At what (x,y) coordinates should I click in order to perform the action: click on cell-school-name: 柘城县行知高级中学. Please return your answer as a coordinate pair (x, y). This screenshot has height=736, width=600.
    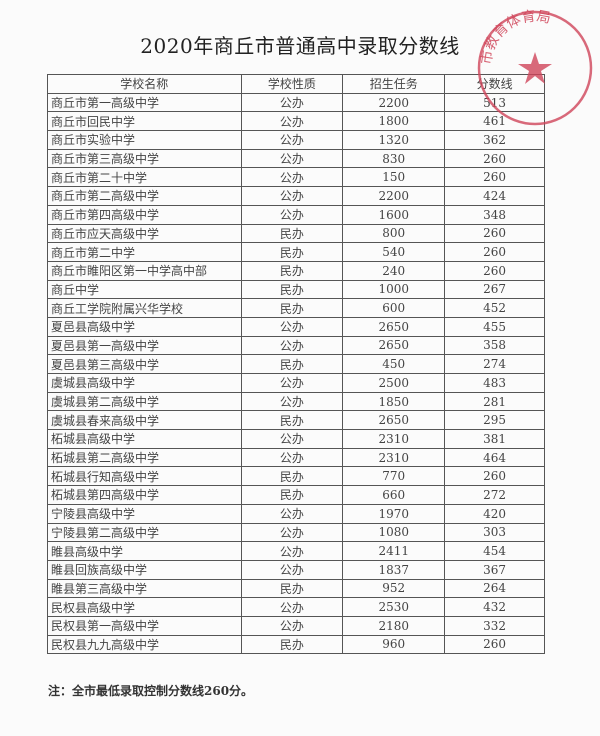
    Looking at the image, I should click on (144, 476).